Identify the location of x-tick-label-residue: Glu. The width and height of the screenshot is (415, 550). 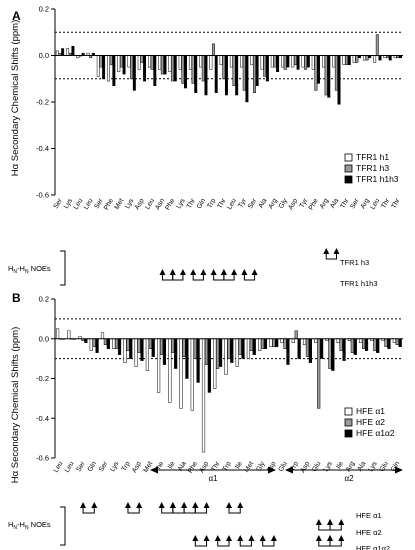
(384, 466).